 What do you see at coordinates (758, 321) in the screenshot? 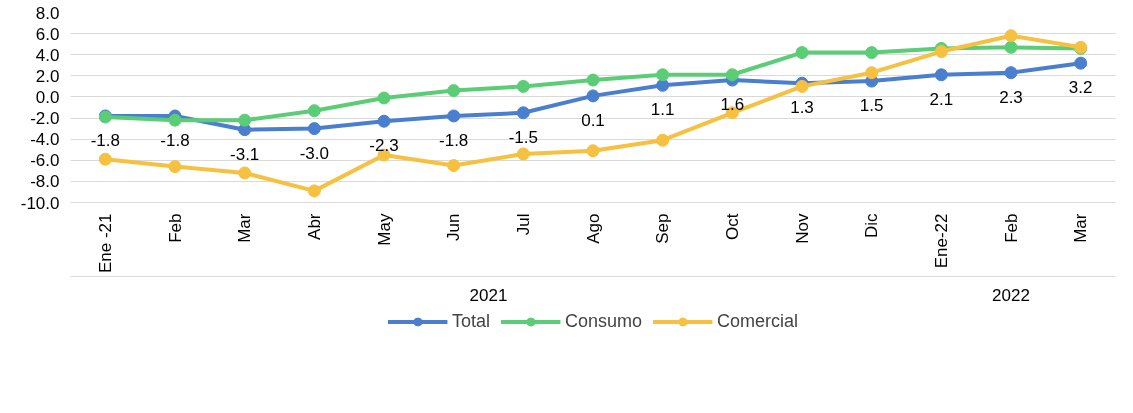
I see `legend-label: Comercial` at bounding box center [758, 321].